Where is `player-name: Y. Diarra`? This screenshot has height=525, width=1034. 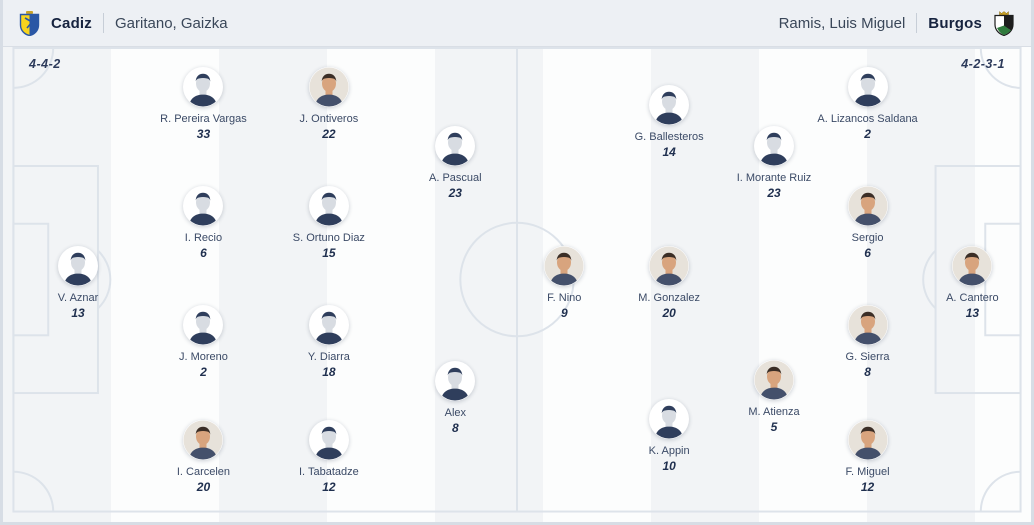
player-name: Y. Diarra is located at coordinates (328, 356).